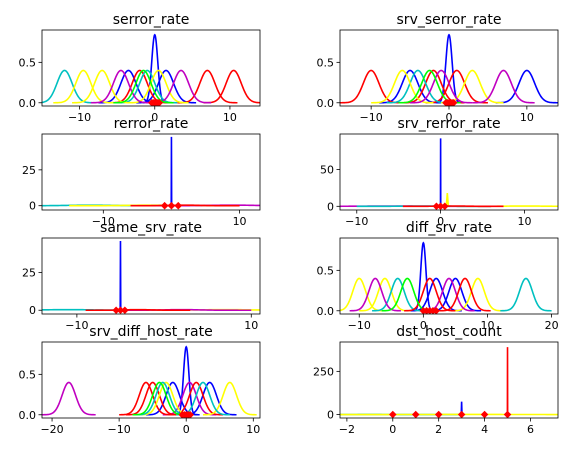  What do you see at coordinates (51, 429) in the screenshot?
I see `x-tick-label: −20` at bounding box center [51, 429].